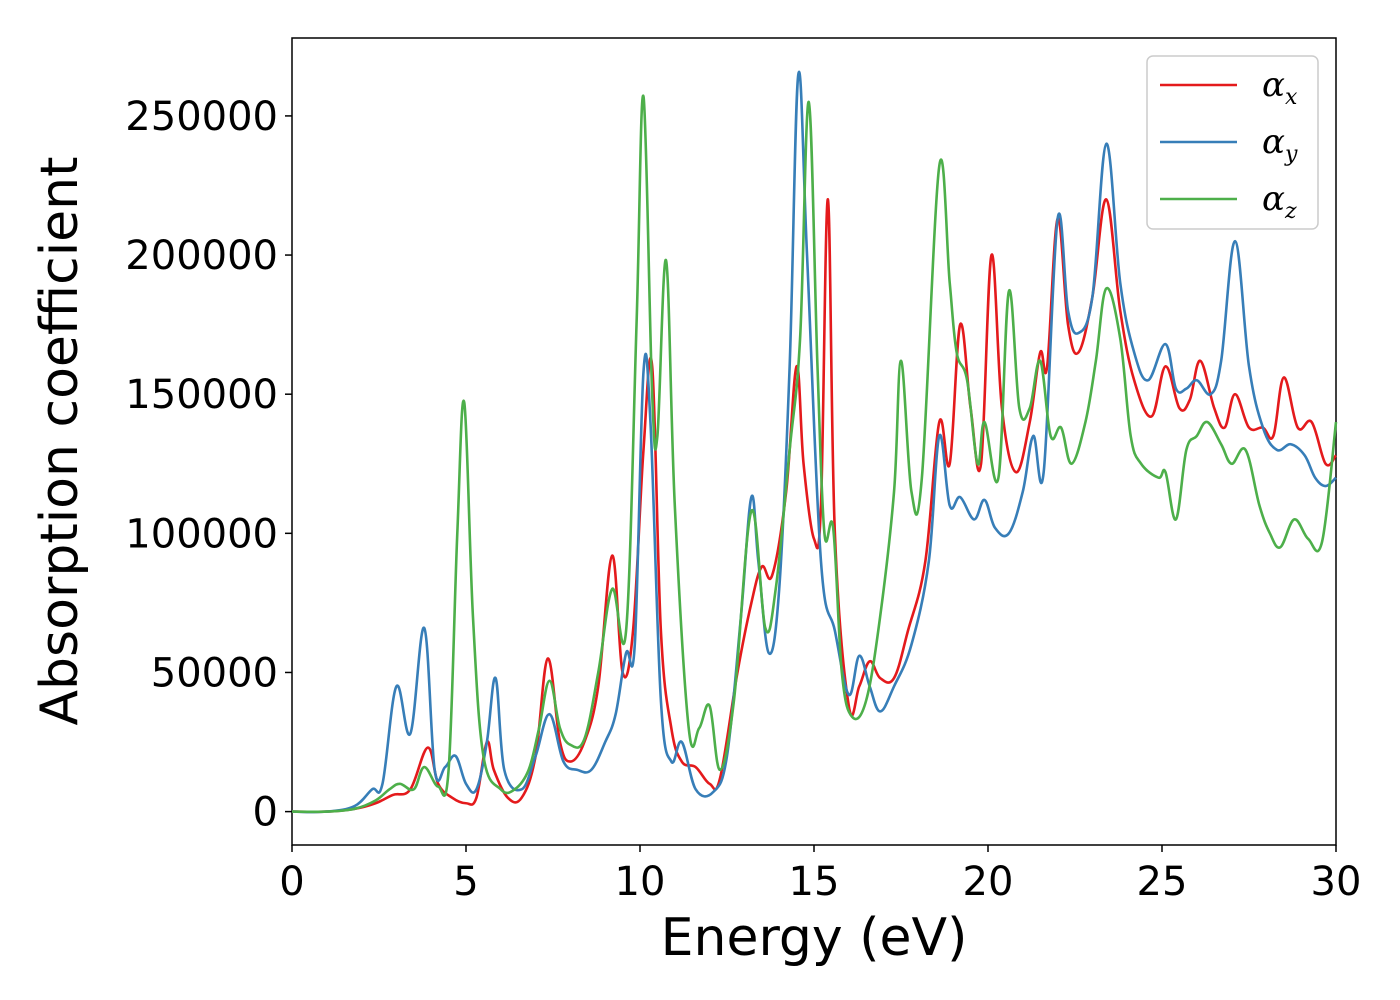 The width and height of the screenshot is (1400, 1000). I want to click on y-tick-label: 150000, so click(201, 395).